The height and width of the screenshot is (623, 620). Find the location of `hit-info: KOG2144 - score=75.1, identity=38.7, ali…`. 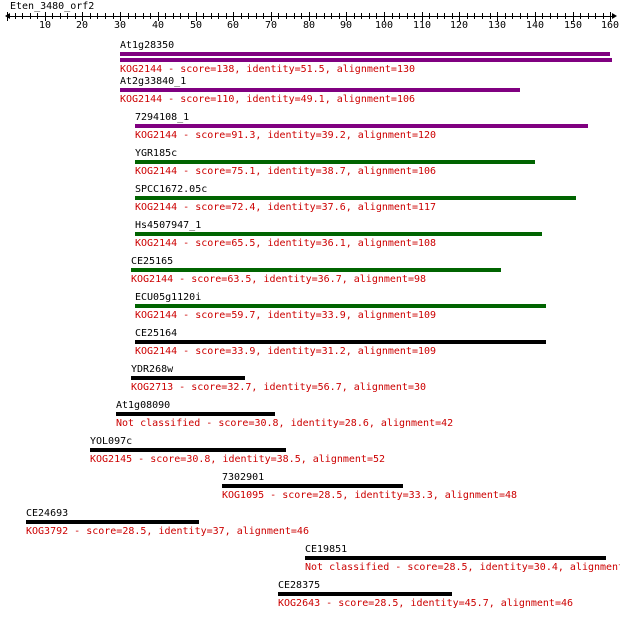

hit-info: KOG2144 - score=75.1, identity=38.7, ali… is located at coordinates (286, 171).